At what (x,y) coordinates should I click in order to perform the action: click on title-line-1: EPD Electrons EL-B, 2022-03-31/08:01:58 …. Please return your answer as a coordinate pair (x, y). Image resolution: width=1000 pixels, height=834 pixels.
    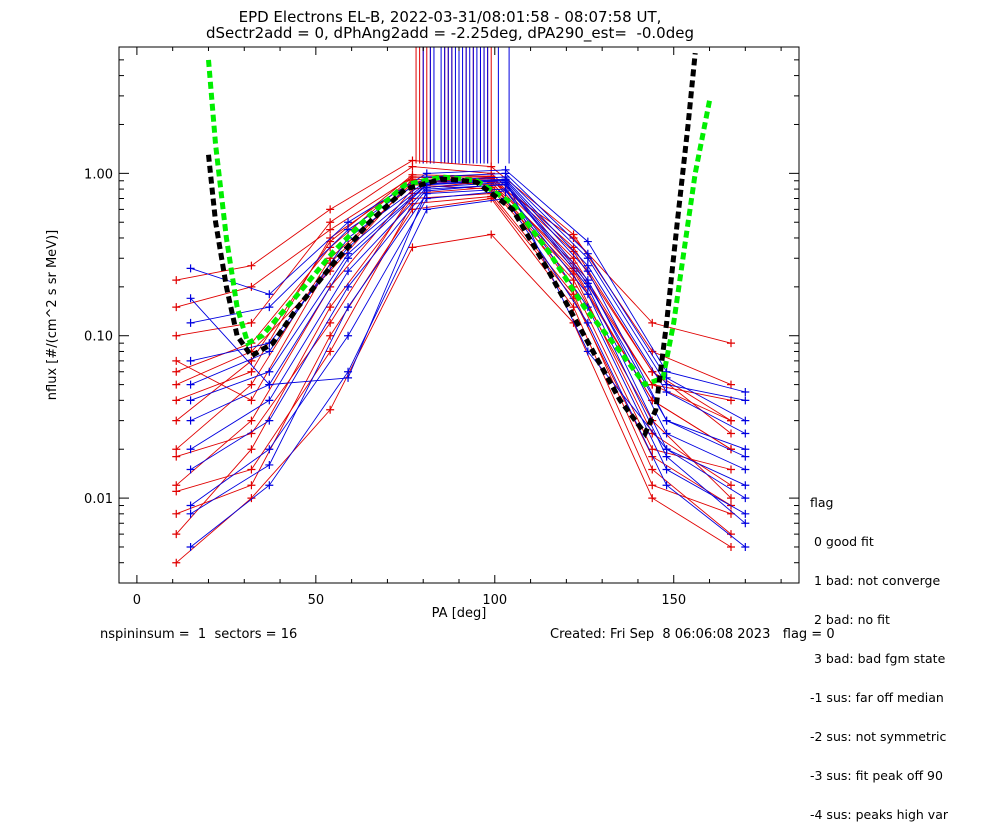
    Looking at the image, I should click on (450, 17).